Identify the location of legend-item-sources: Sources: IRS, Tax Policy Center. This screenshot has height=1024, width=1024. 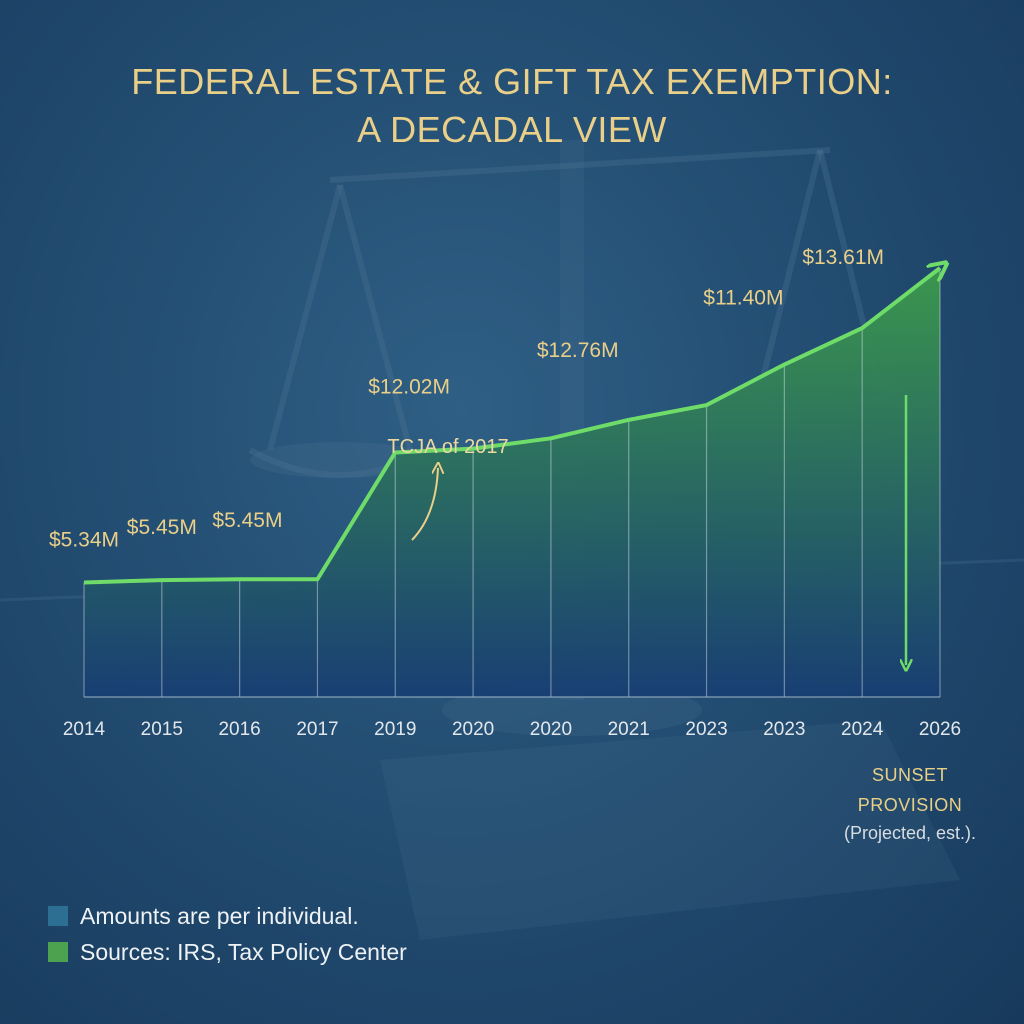
(227, 952).